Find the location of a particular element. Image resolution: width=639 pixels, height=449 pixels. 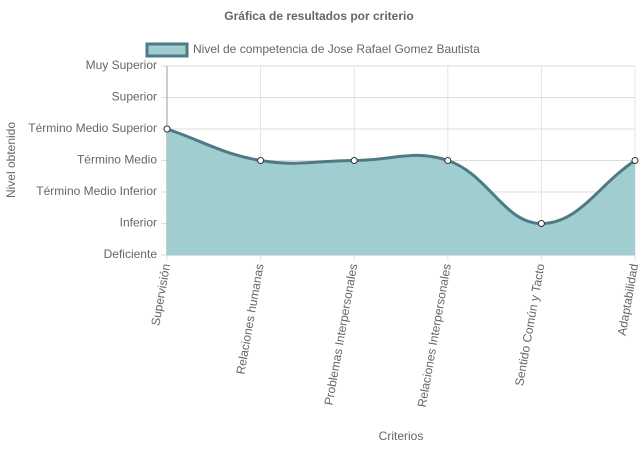

y-tick-label: Término Medio Superior is located at coordinates (92, 128).